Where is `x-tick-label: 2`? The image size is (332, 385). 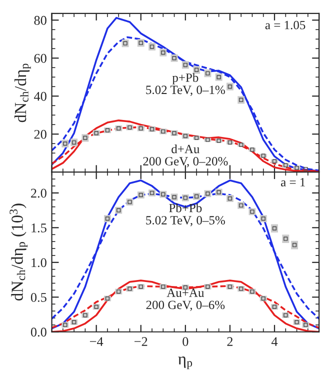 x-tick-label: 2 is located at coordinates (230, 341).